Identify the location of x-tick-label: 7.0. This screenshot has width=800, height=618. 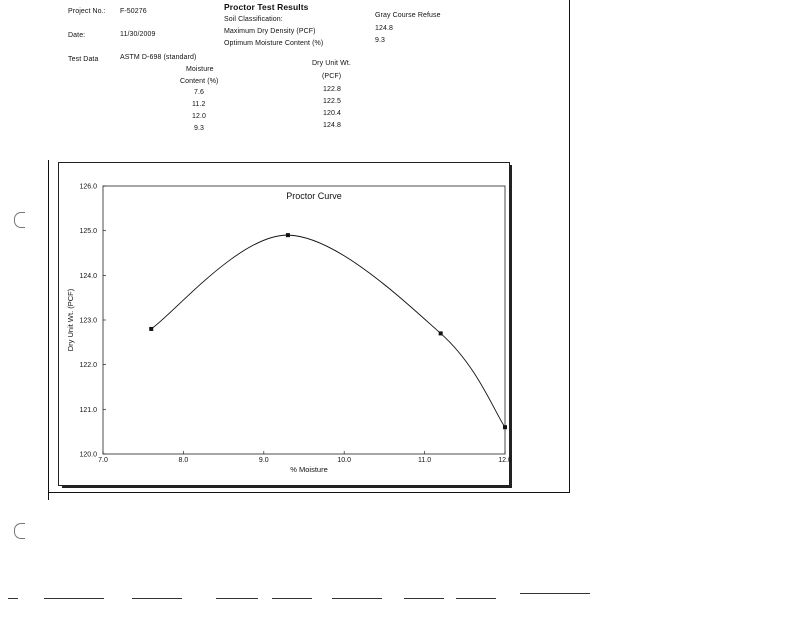
(103, 460).